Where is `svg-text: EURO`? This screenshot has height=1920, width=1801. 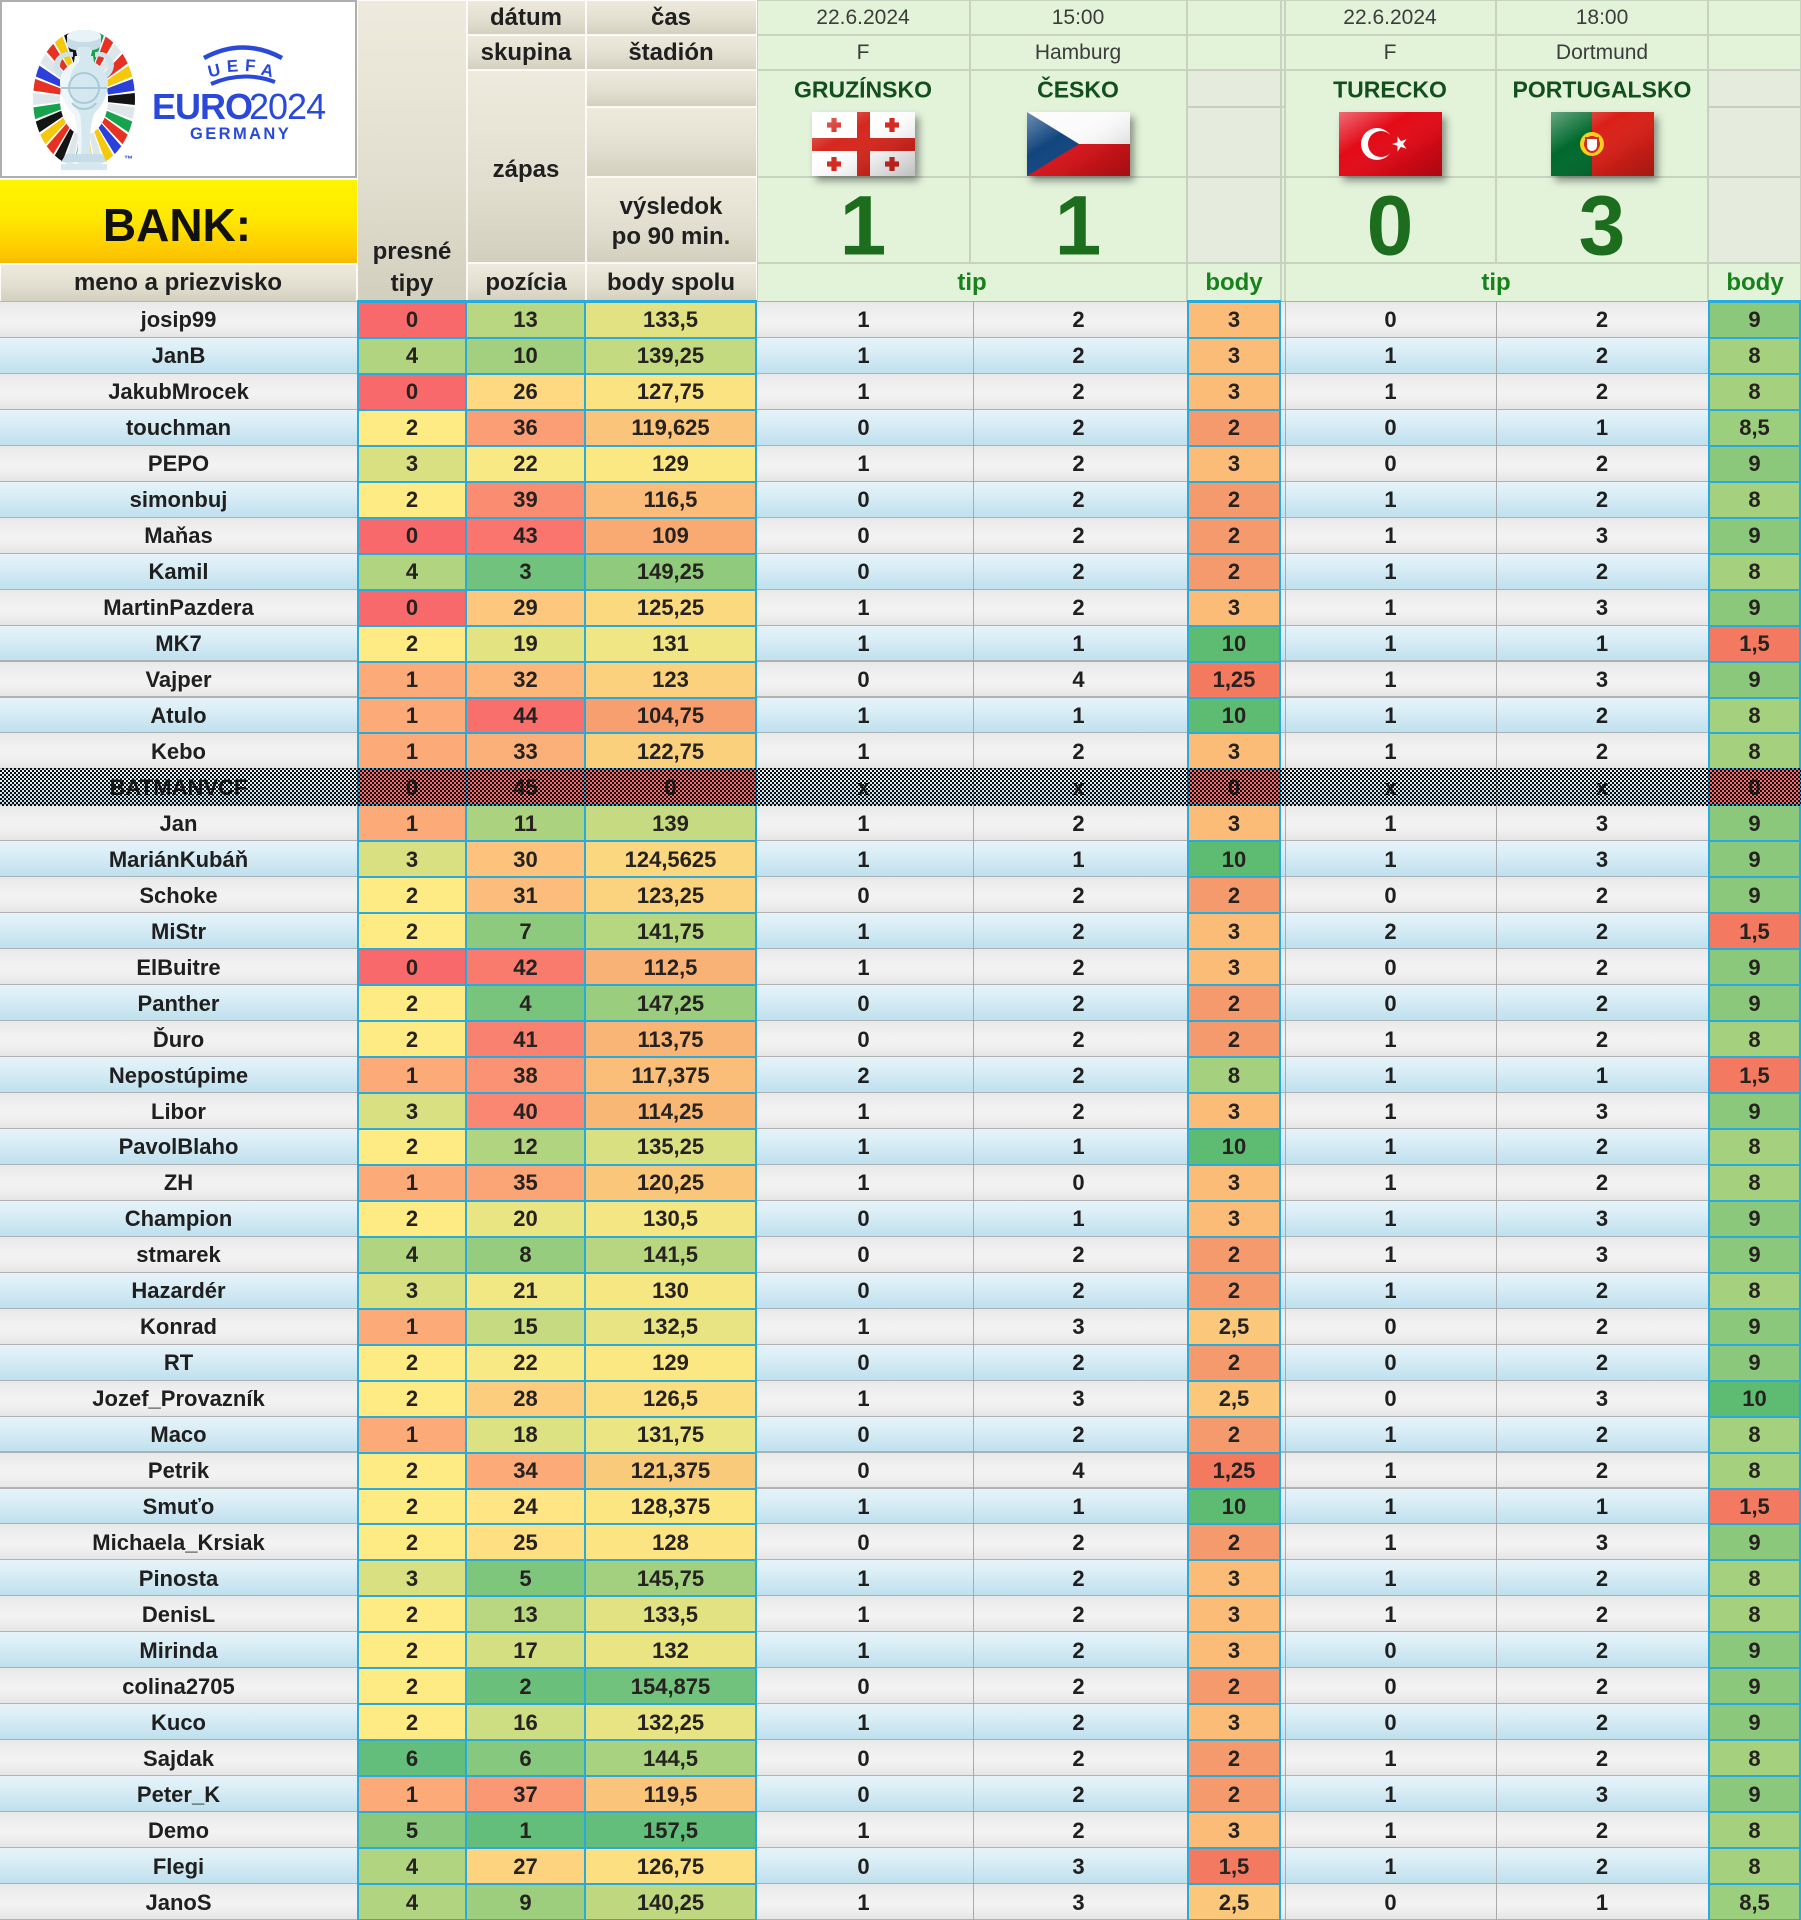 svg-text: EURO is located at coordinates (202, 106).